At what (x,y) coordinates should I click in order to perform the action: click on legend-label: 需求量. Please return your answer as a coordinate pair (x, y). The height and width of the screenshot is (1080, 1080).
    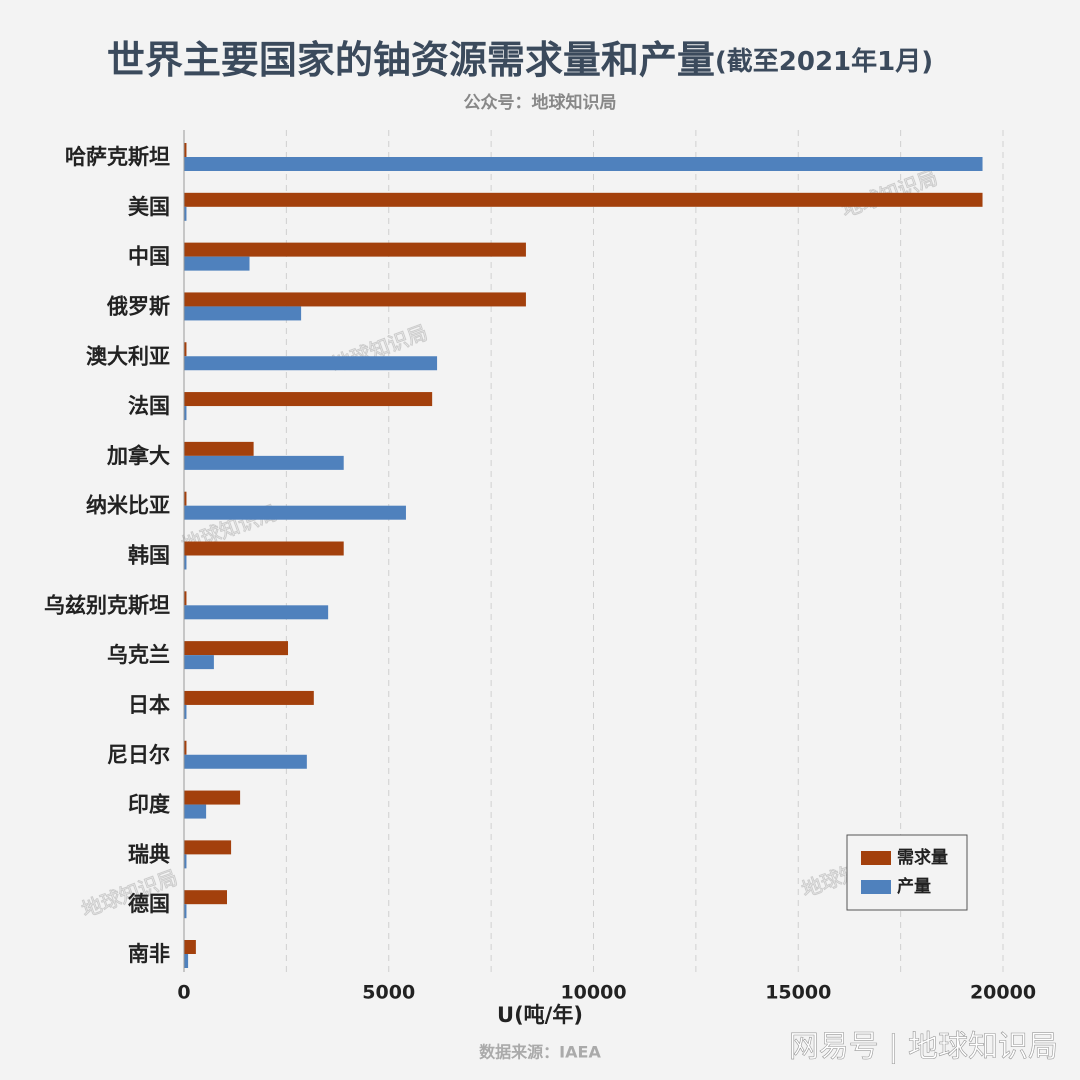
    Looking at the image, I should click on (922, 857).